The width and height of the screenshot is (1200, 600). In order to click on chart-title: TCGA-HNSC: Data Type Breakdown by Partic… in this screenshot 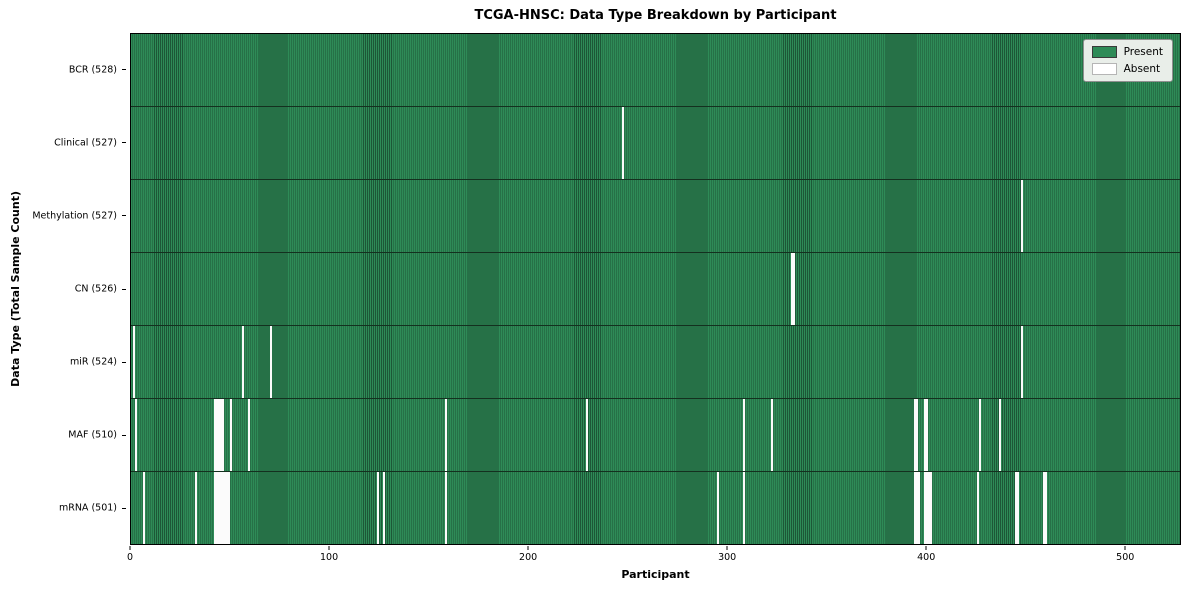, I will do `click(655, 15)`.